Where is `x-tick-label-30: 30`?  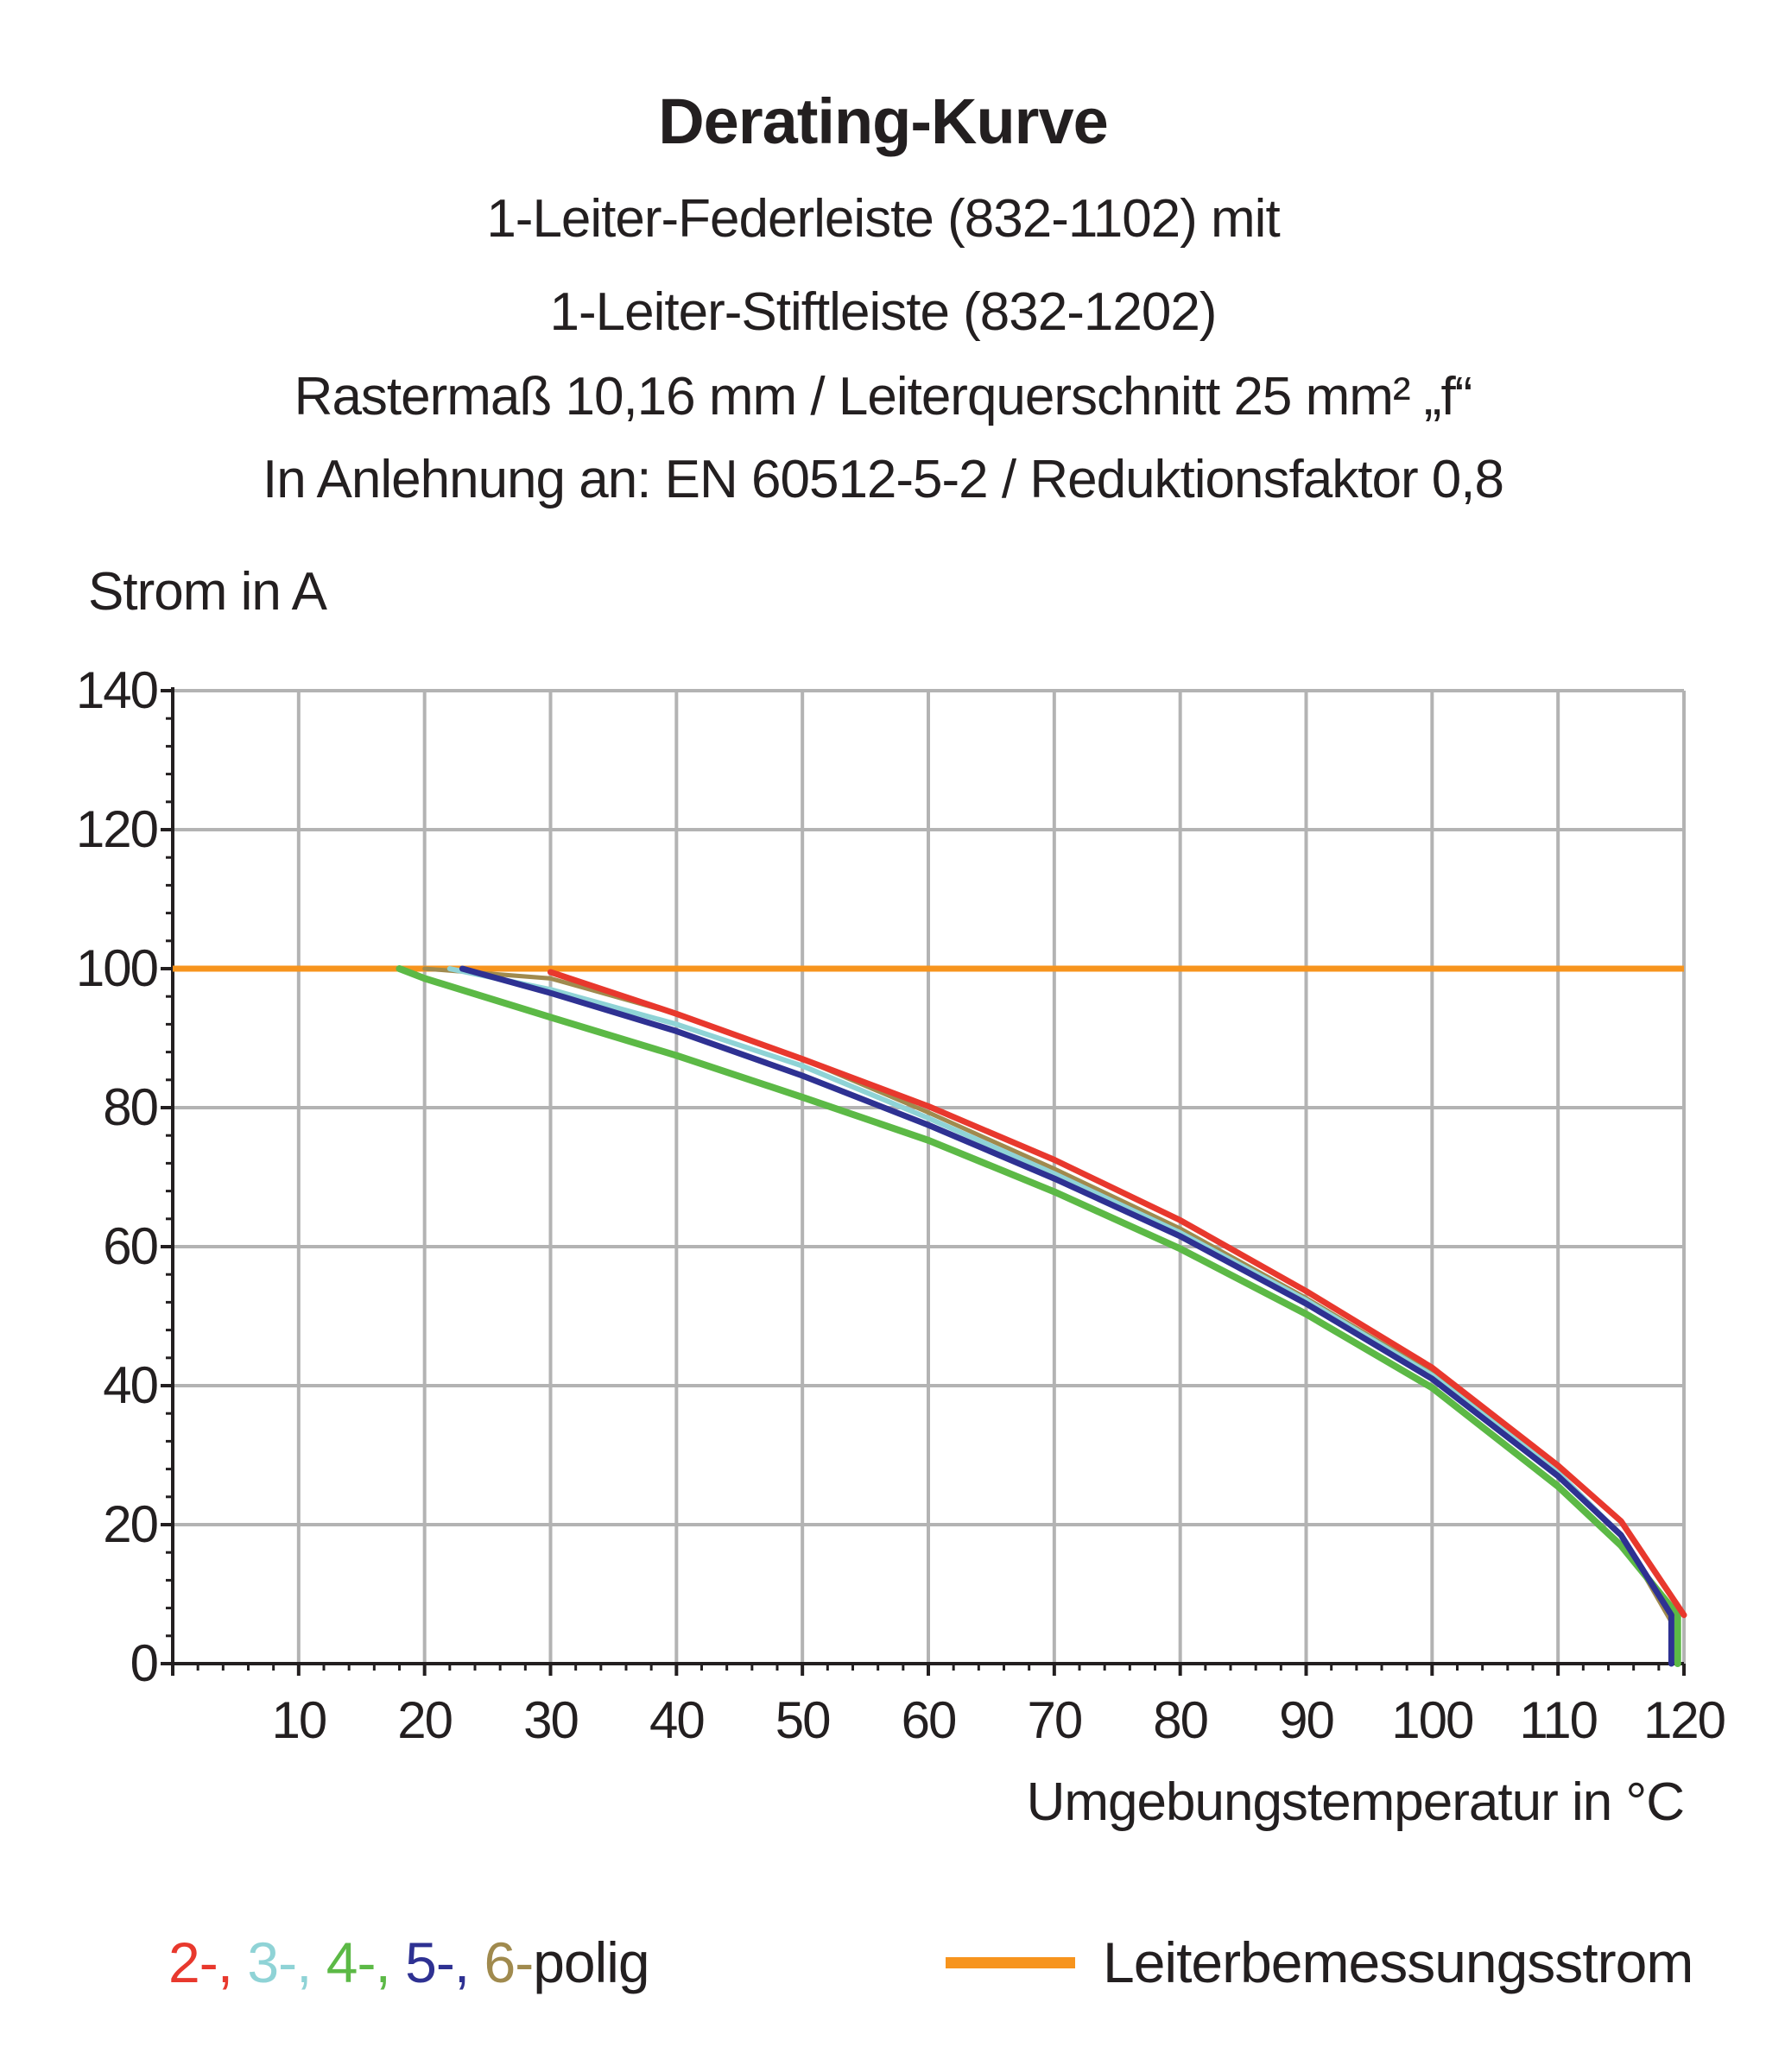
x-tick-label-30: 30 is located at coordinates (551, 1720).